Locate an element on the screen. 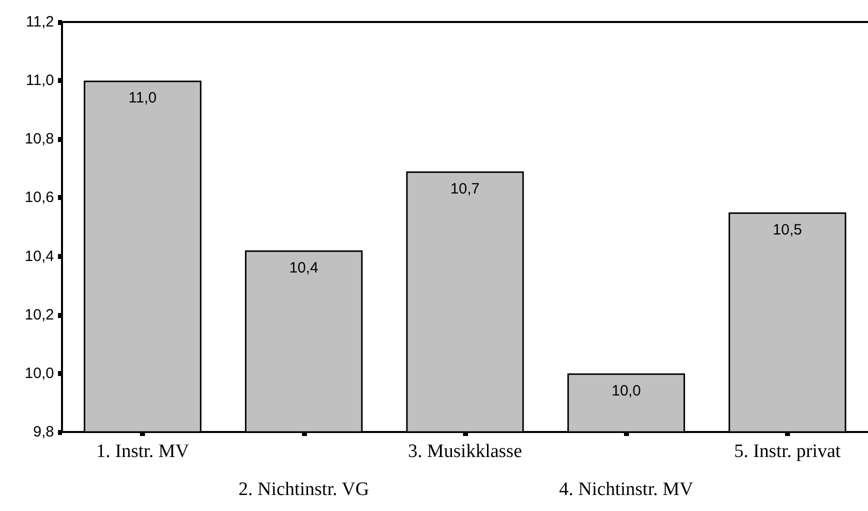 Image resolution: width=868 pixels, height=511 pixels. data-label: 10,0 is located at coordinates (626, 391).